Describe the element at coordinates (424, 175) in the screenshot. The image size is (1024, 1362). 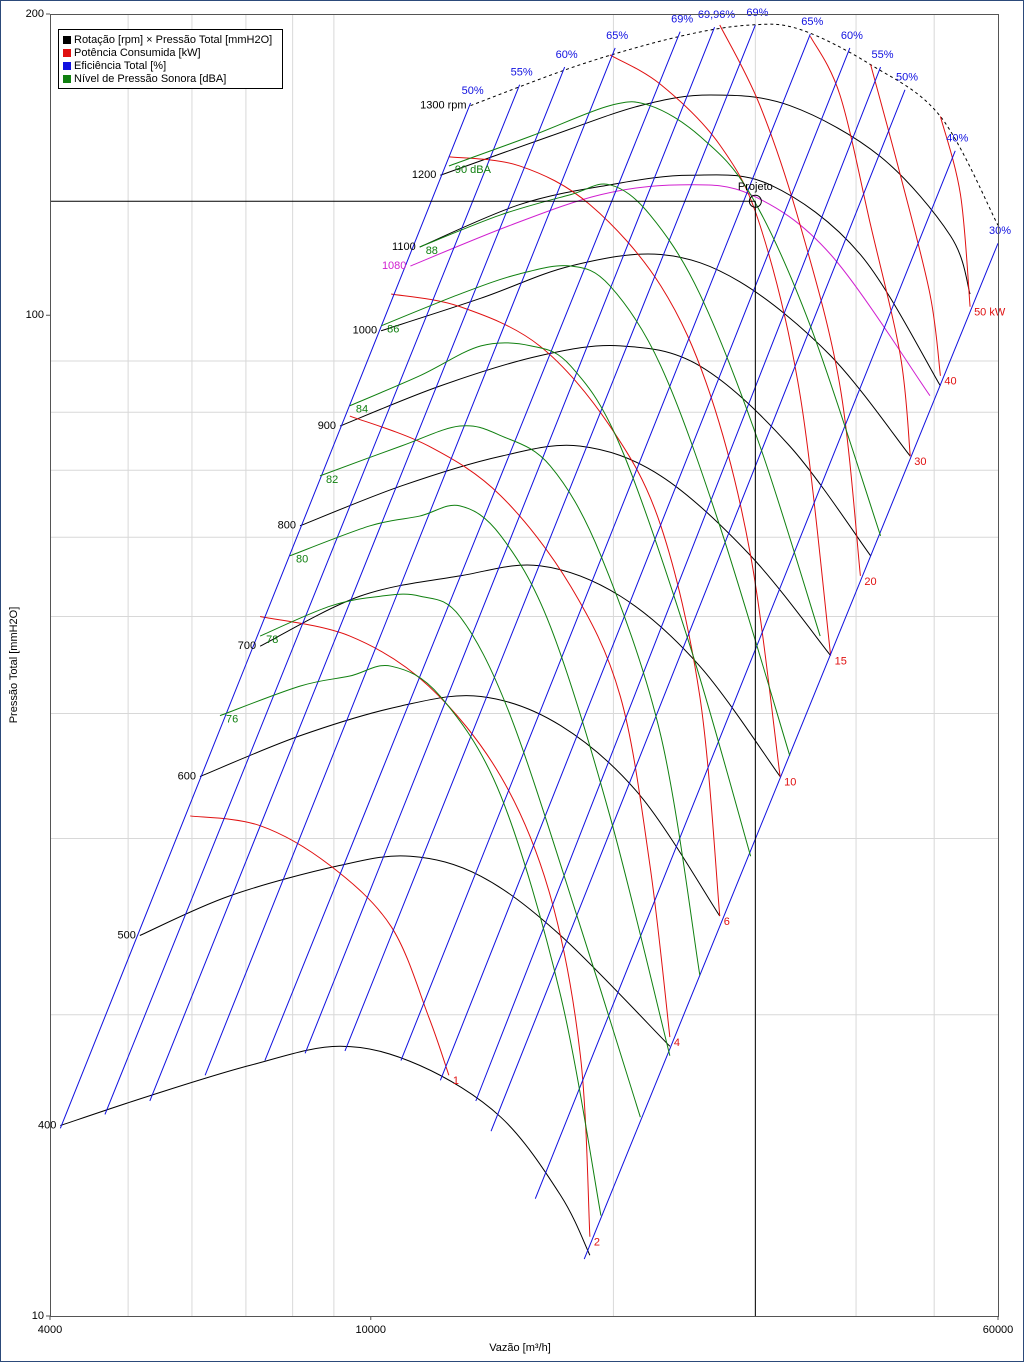
I see `curve-label: 1200` at that location.